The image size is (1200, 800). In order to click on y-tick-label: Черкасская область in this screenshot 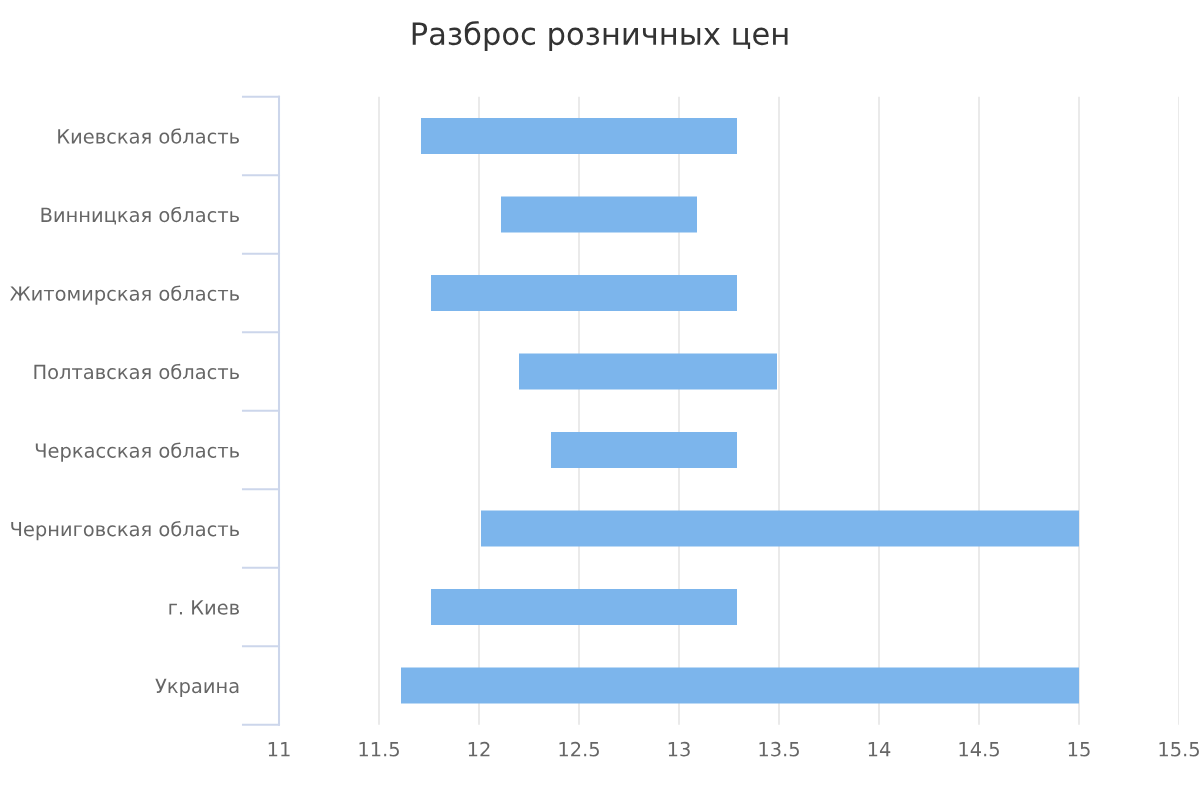, I will do `click(137, 452)`.